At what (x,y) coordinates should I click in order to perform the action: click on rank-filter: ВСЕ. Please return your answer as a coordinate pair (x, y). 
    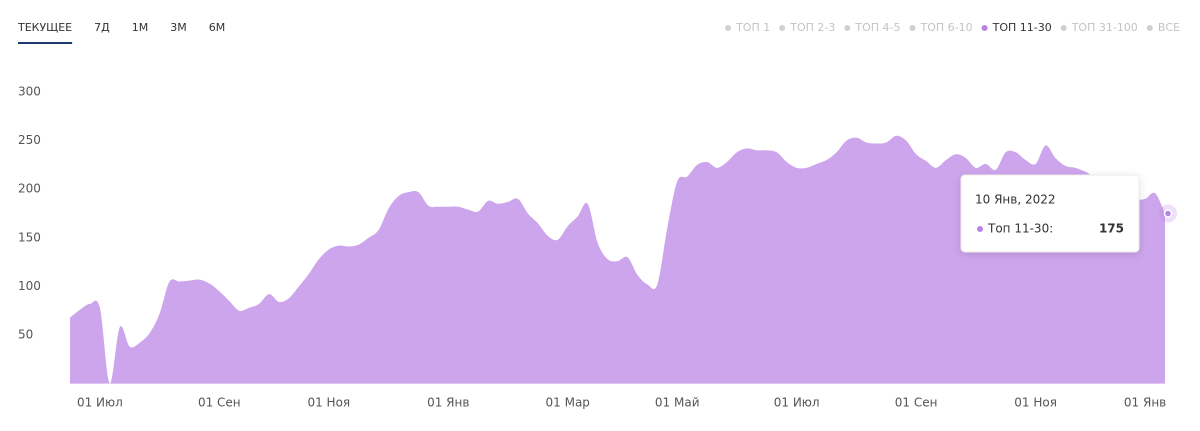
    Looking at the image, I should click on (1169, 27).